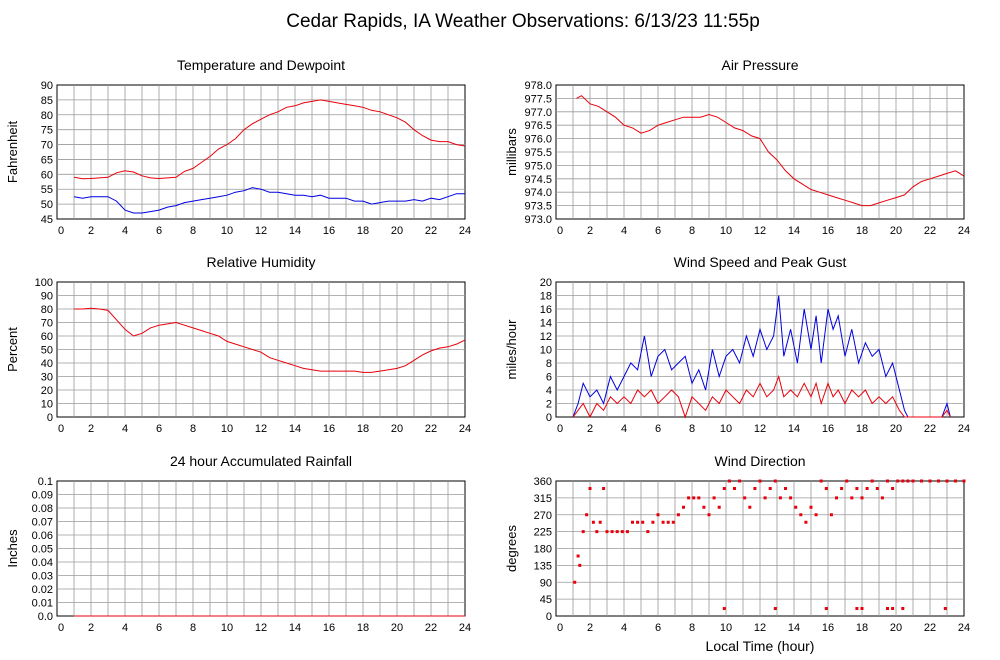 This screenshot has height=660, width=1000. What do you see at coordinates (42, 536) in the screenshot?
I see `y-tick-label: 0.06` at bounding box center [42, 536].